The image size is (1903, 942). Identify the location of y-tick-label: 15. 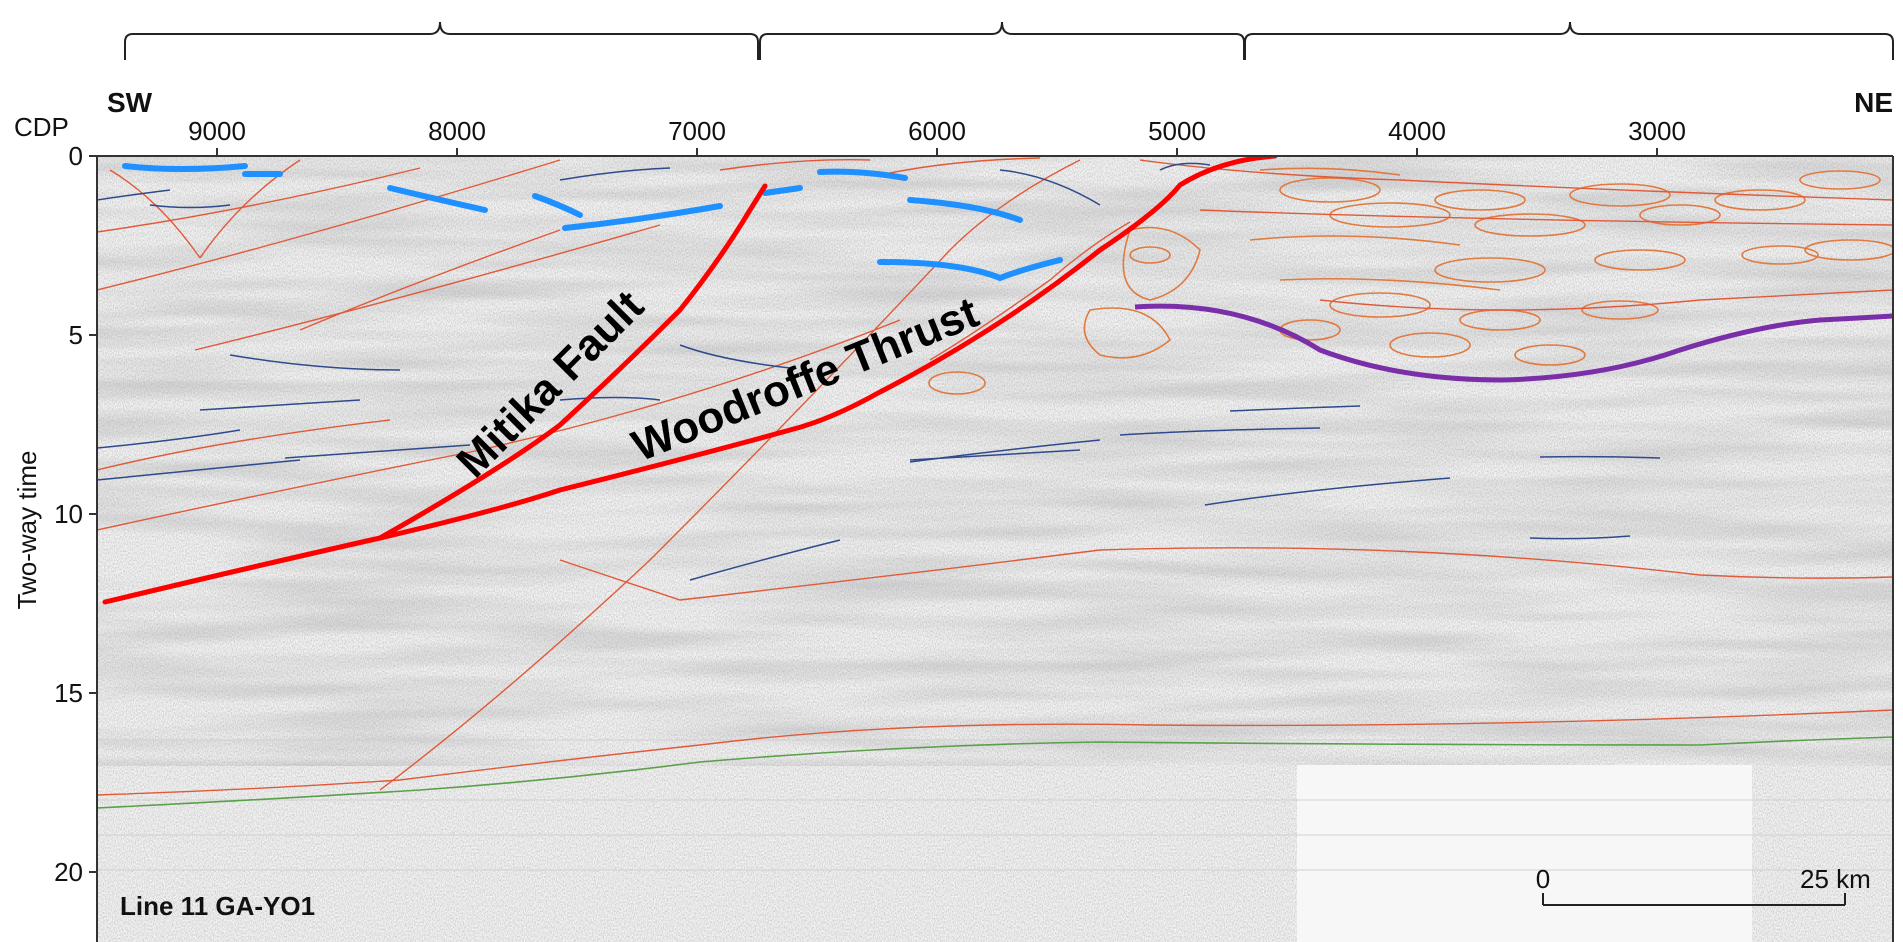
(68, 693).